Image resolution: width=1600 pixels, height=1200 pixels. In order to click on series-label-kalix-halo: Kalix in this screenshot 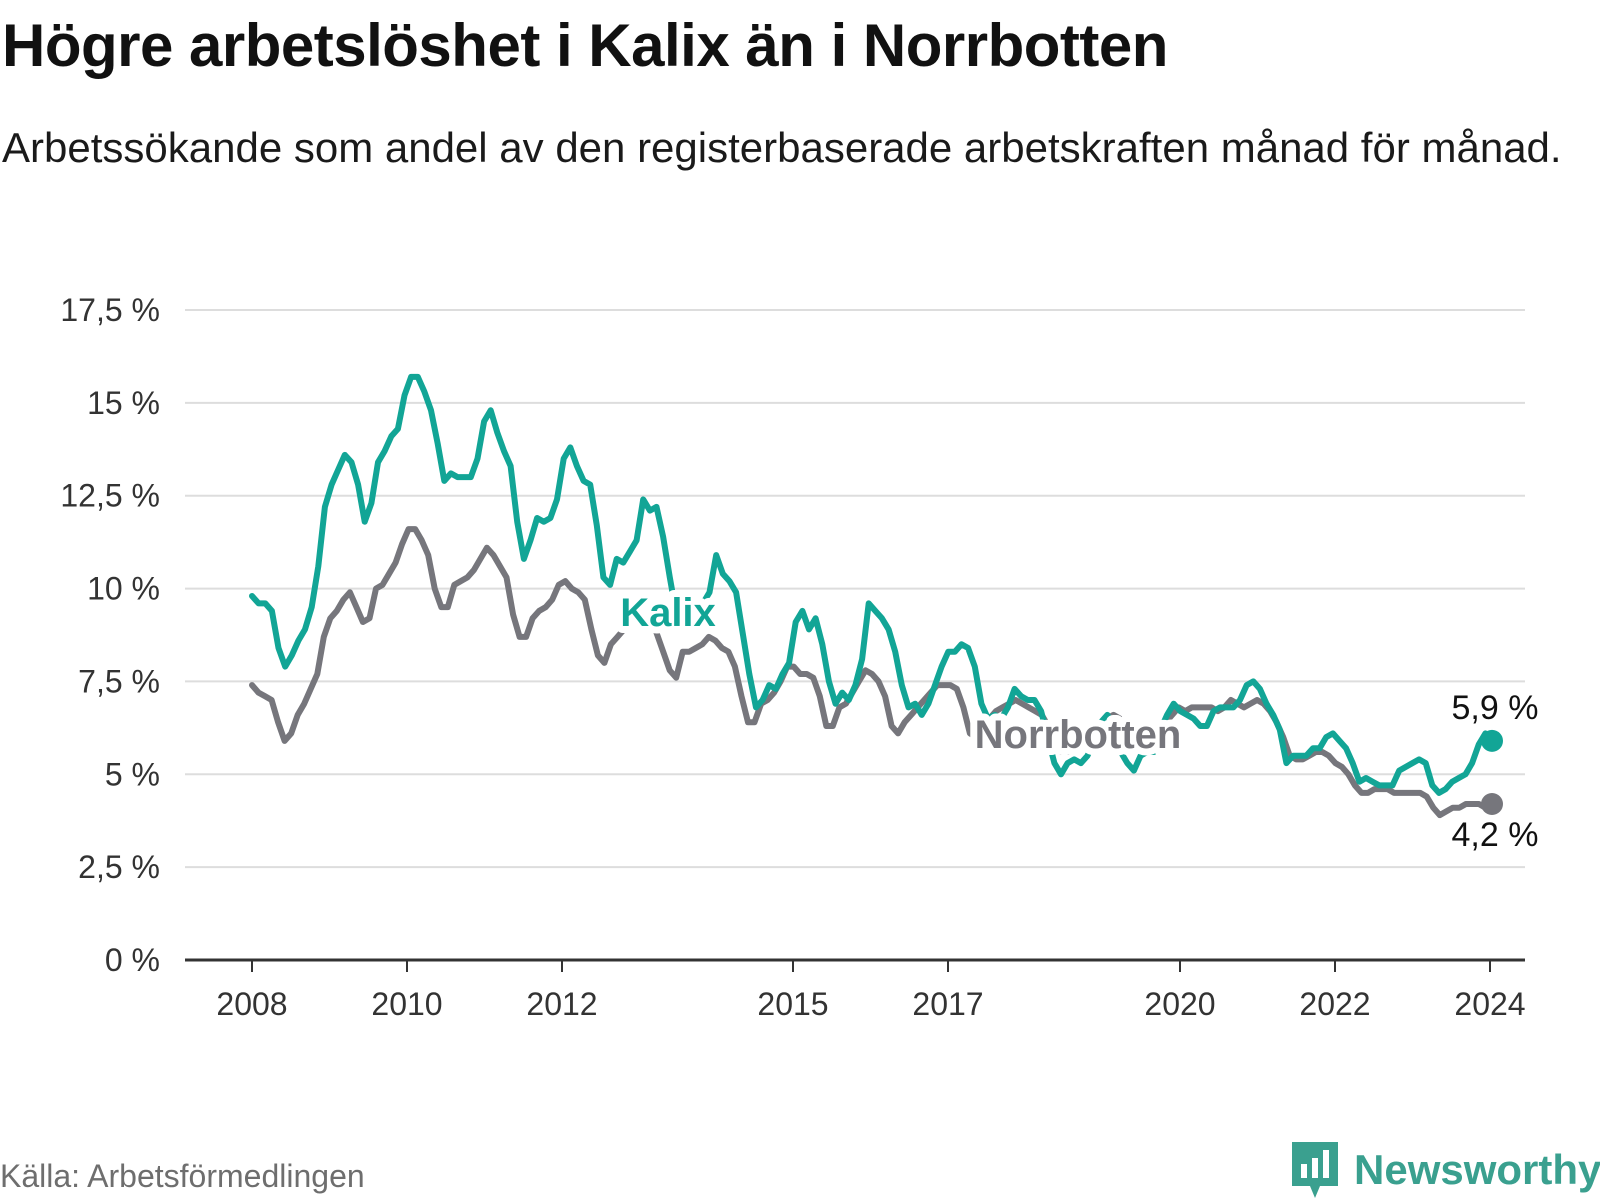, I will do `click(668, 613)`.